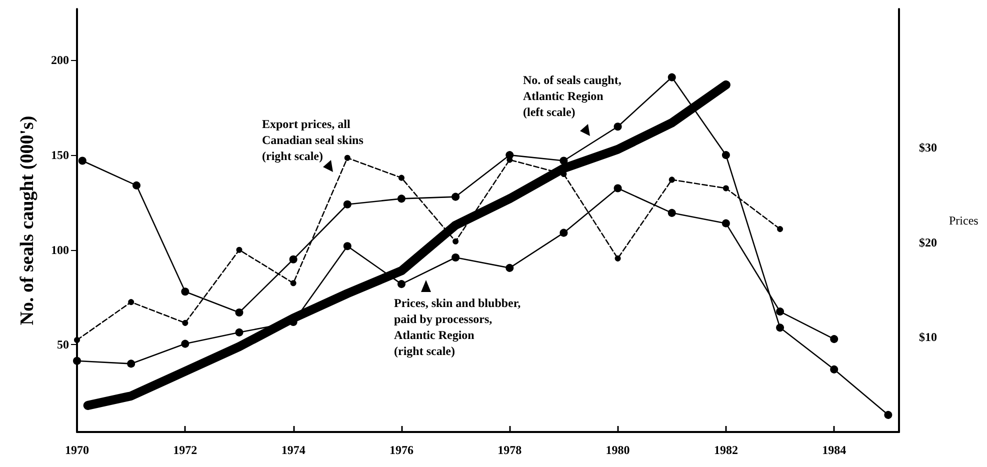 The height and width of the screenshot is (467, 987). I want to click on annotation: No. of seals caught, Atlantic Region (left scale), so click(572, 96).